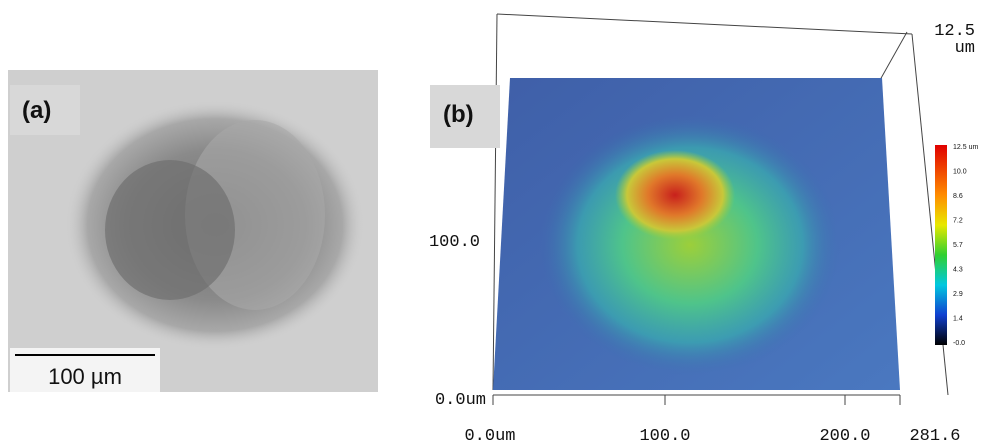 Image resolution: width=982 pixels, height=448 pixels. I want to click on x-tick-label: 0.0um, so click(489, 436).